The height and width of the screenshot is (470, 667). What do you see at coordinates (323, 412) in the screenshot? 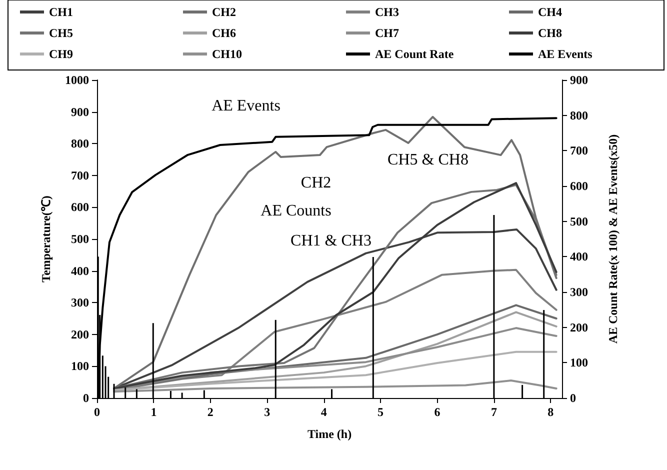
I see `x-tick-label: 4` at bounding box center [323, 412].